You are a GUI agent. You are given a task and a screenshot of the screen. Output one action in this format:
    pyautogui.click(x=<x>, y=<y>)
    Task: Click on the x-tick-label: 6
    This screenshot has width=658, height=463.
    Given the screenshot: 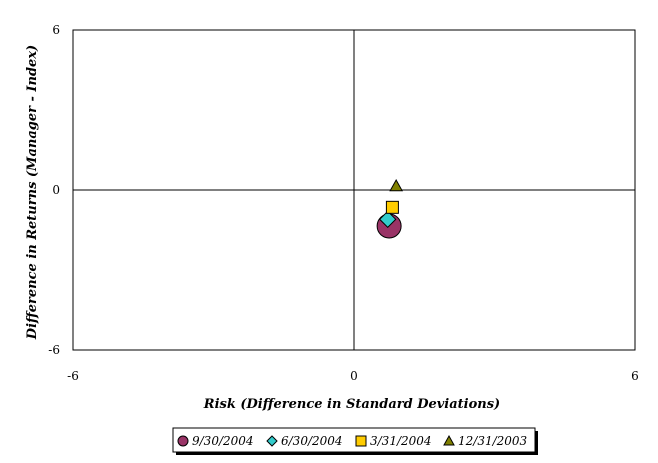 What is the action you would take?
    pyautogui.click(x=635, y=376)
    